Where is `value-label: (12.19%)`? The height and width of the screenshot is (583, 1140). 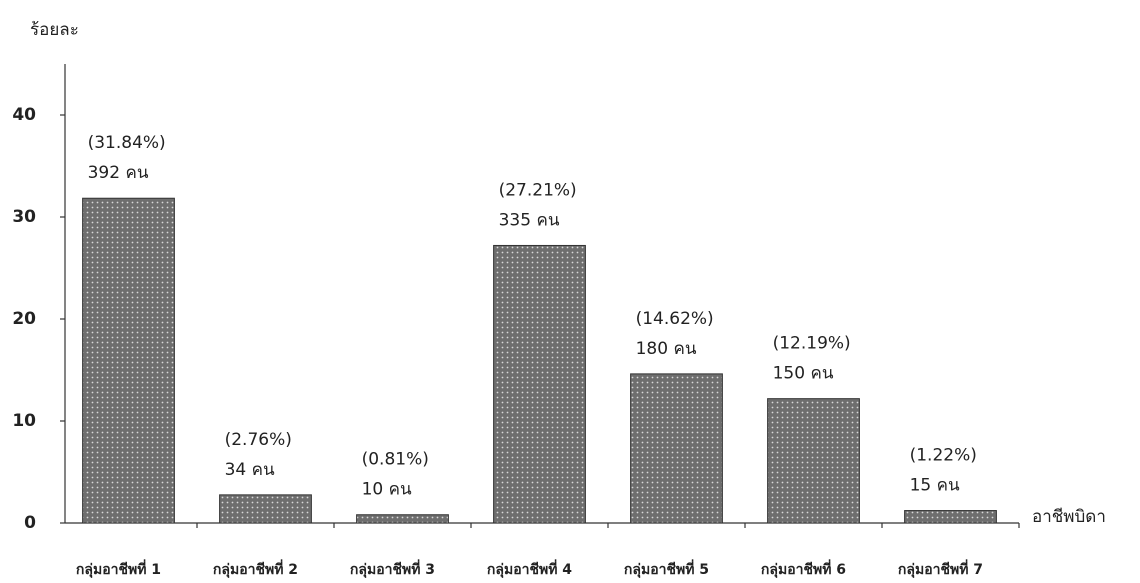
value-label: (12.19%) is located at coordinates (812, 344).